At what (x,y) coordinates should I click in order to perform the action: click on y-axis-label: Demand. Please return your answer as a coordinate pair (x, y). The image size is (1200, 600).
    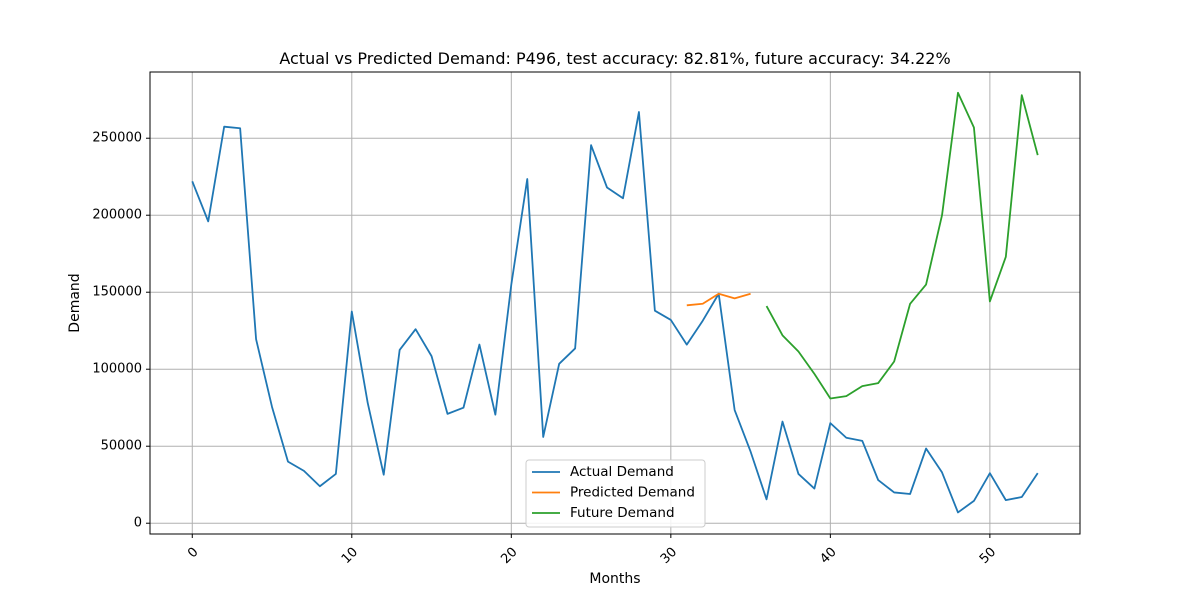
    Looking at the image, I should click on (75, 302).